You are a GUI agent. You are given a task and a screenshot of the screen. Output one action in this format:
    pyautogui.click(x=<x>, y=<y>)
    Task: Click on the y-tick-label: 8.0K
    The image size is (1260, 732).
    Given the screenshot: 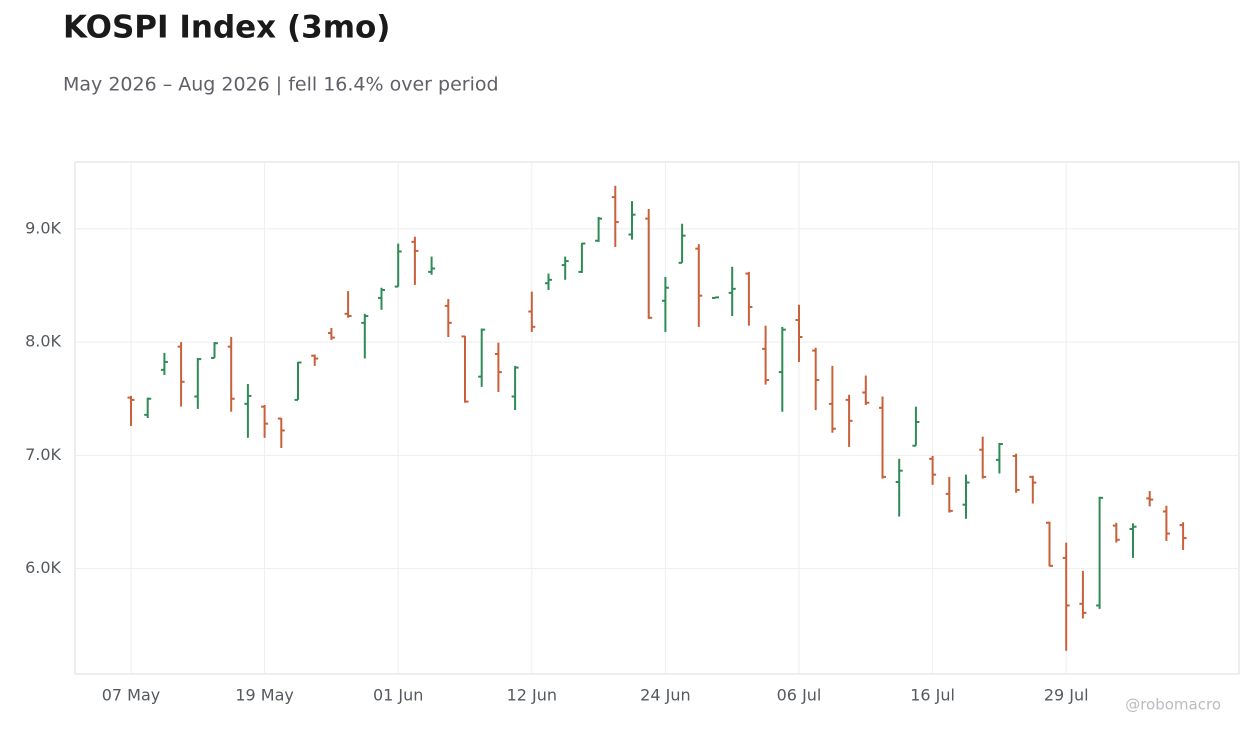 What is the action you would take?
    pyautogui.click(x=43, y=341)
    